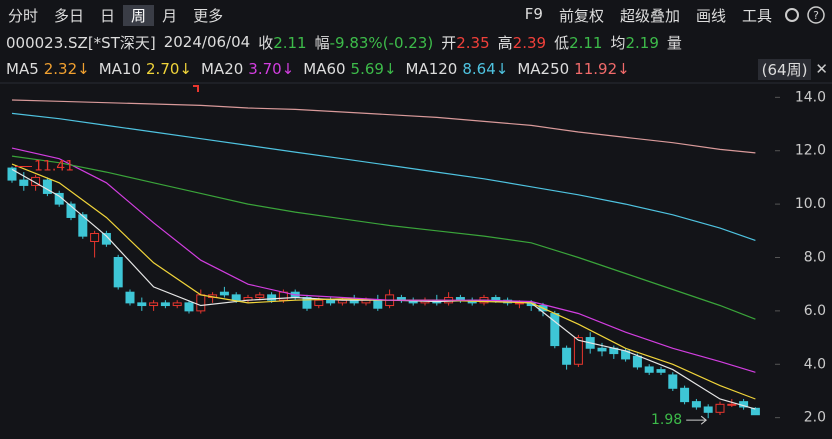 This screenshot has width=832, height=439. Describe the element at coordinates (586, 42) in the screenshot. I see `quote-value: 2.11` at that location.